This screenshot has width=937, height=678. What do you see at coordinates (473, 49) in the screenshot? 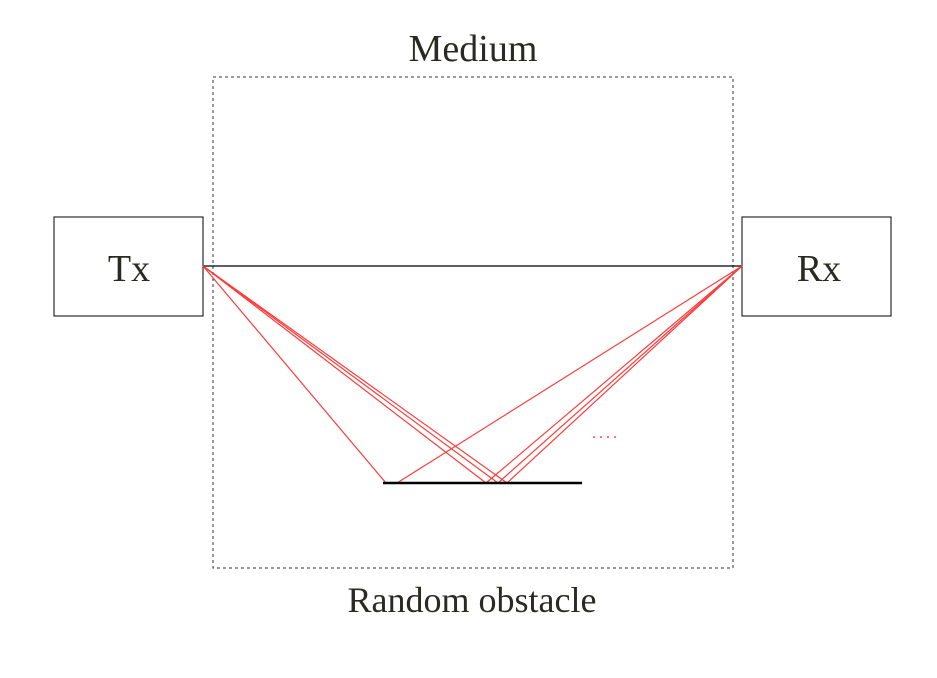
I see `medium-label: Medium` at bounding box center [473, 49].